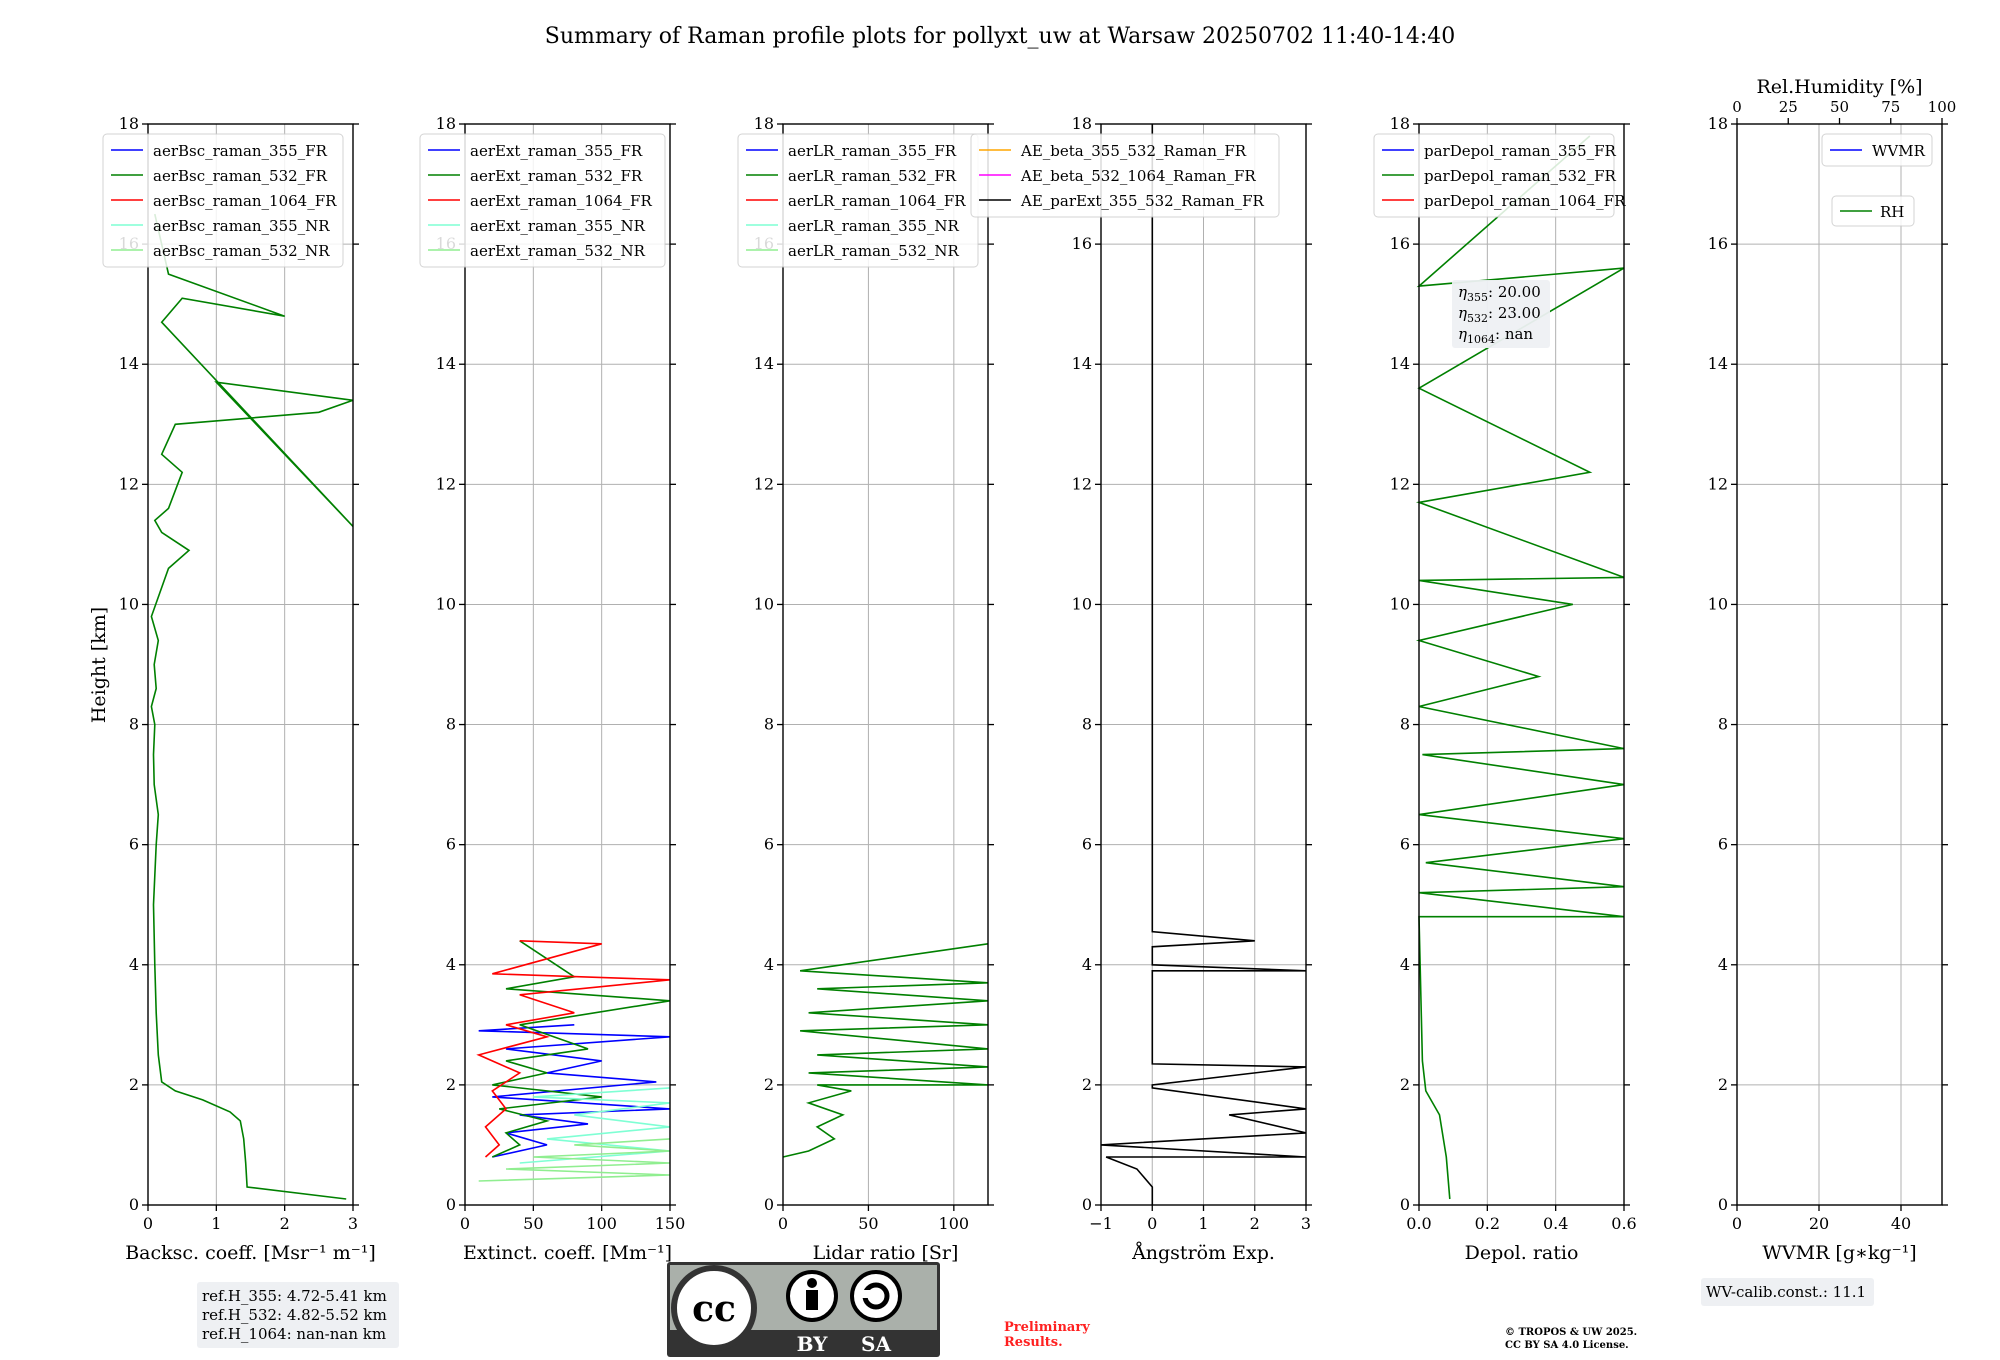 This screenshot has height=1360, width=2000. Describe the element at coordinates (1203, 1253) in the screenshot. I see `x-axis-label: Ångström Exp.` at that location.